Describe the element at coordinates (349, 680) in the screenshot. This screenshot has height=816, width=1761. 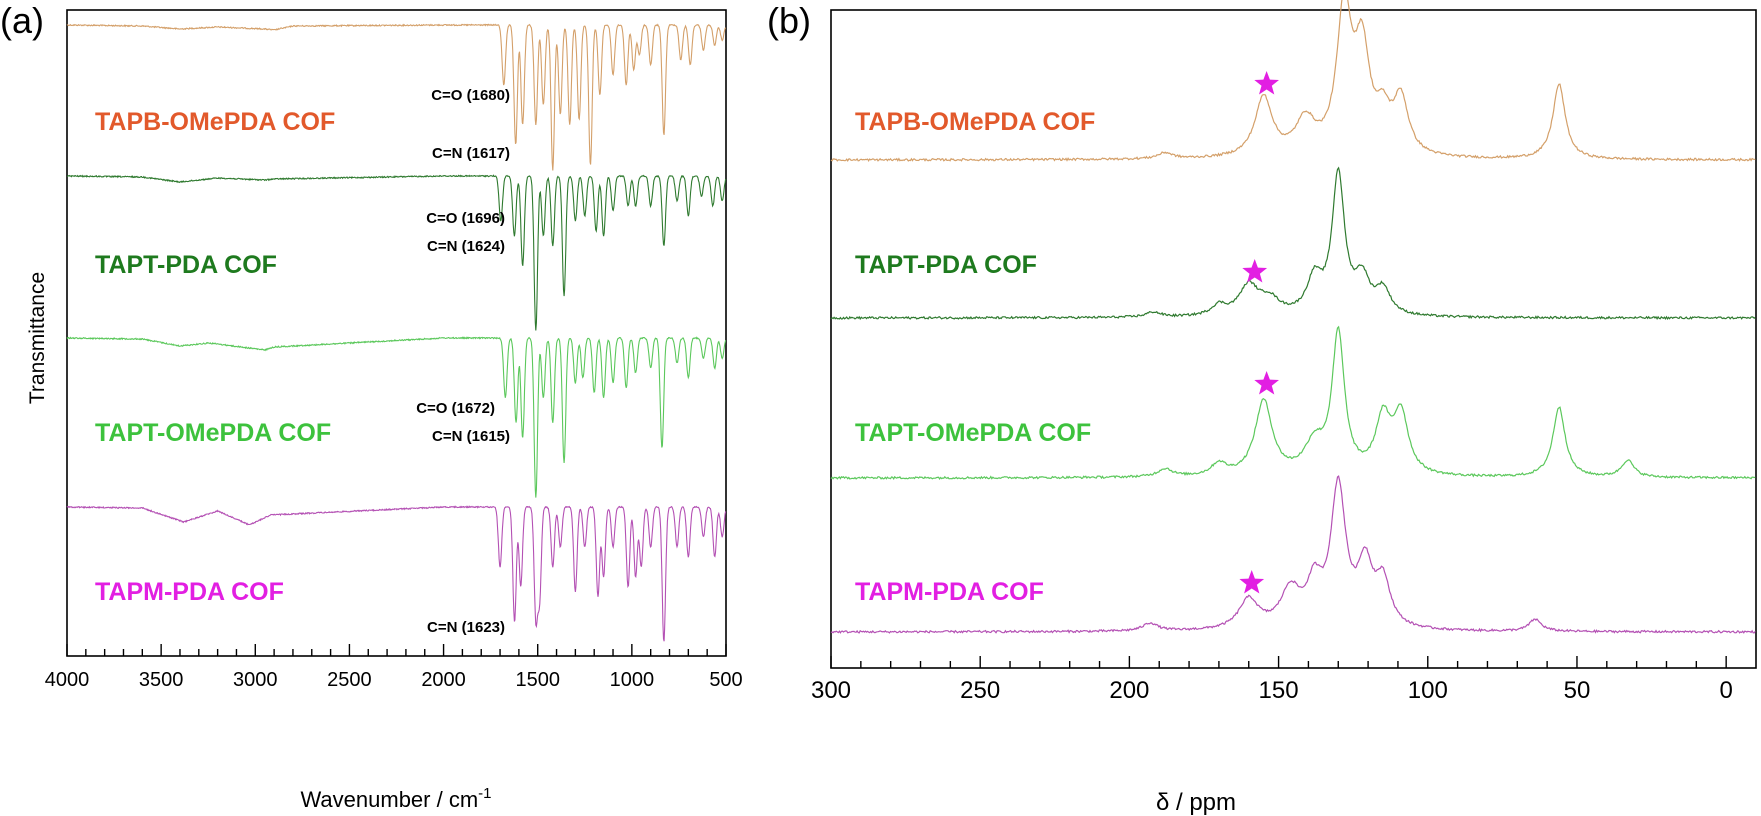
I see `ir-tick-label: 2500` at that location.